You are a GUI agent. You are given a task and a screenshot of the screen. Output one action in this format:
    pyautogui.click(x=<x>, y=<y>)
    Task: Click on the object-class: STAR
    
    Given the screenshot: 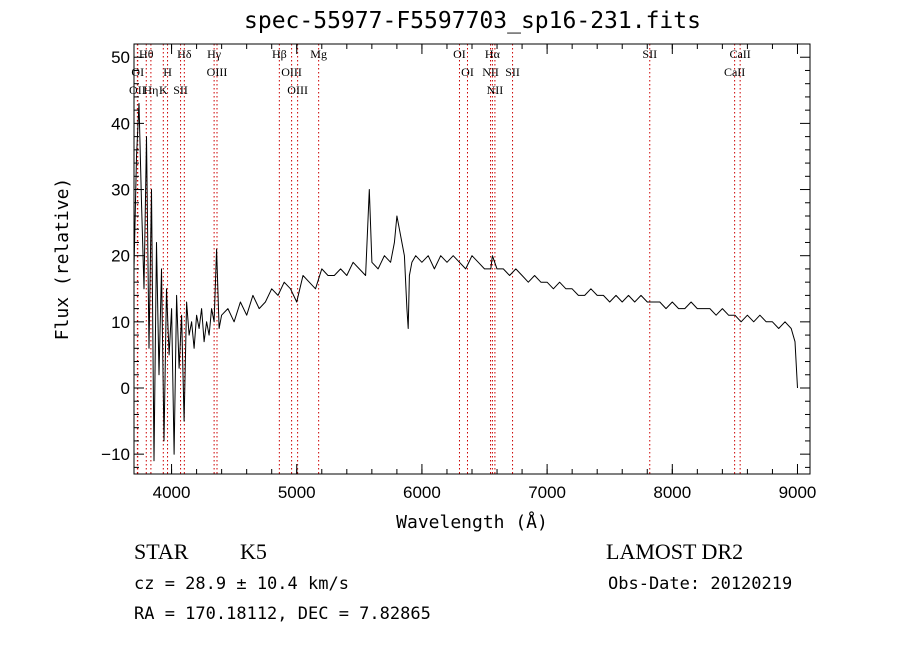 What is the action you would take?
    pyautogui.click(x=161, y=551)
    